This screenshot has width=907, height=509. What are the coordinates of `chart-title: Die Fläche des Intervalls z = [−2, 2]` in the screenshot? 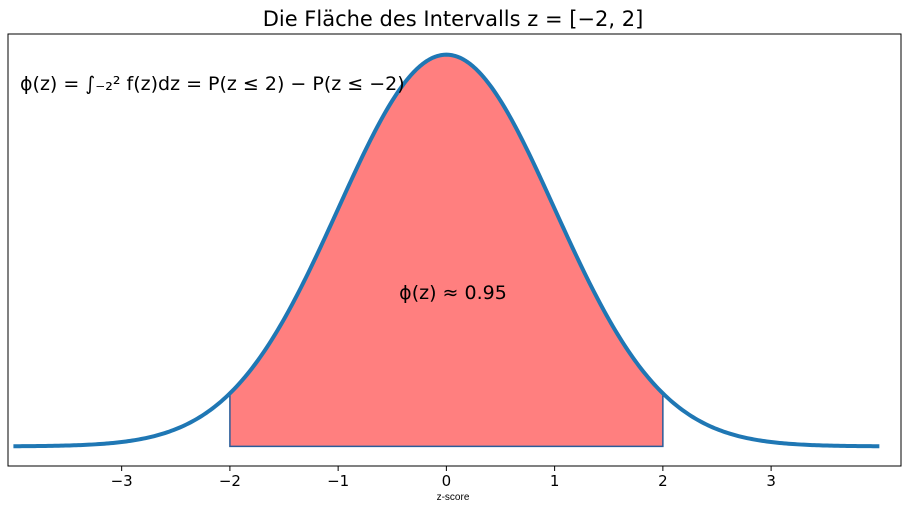 It's located at (453, 19).